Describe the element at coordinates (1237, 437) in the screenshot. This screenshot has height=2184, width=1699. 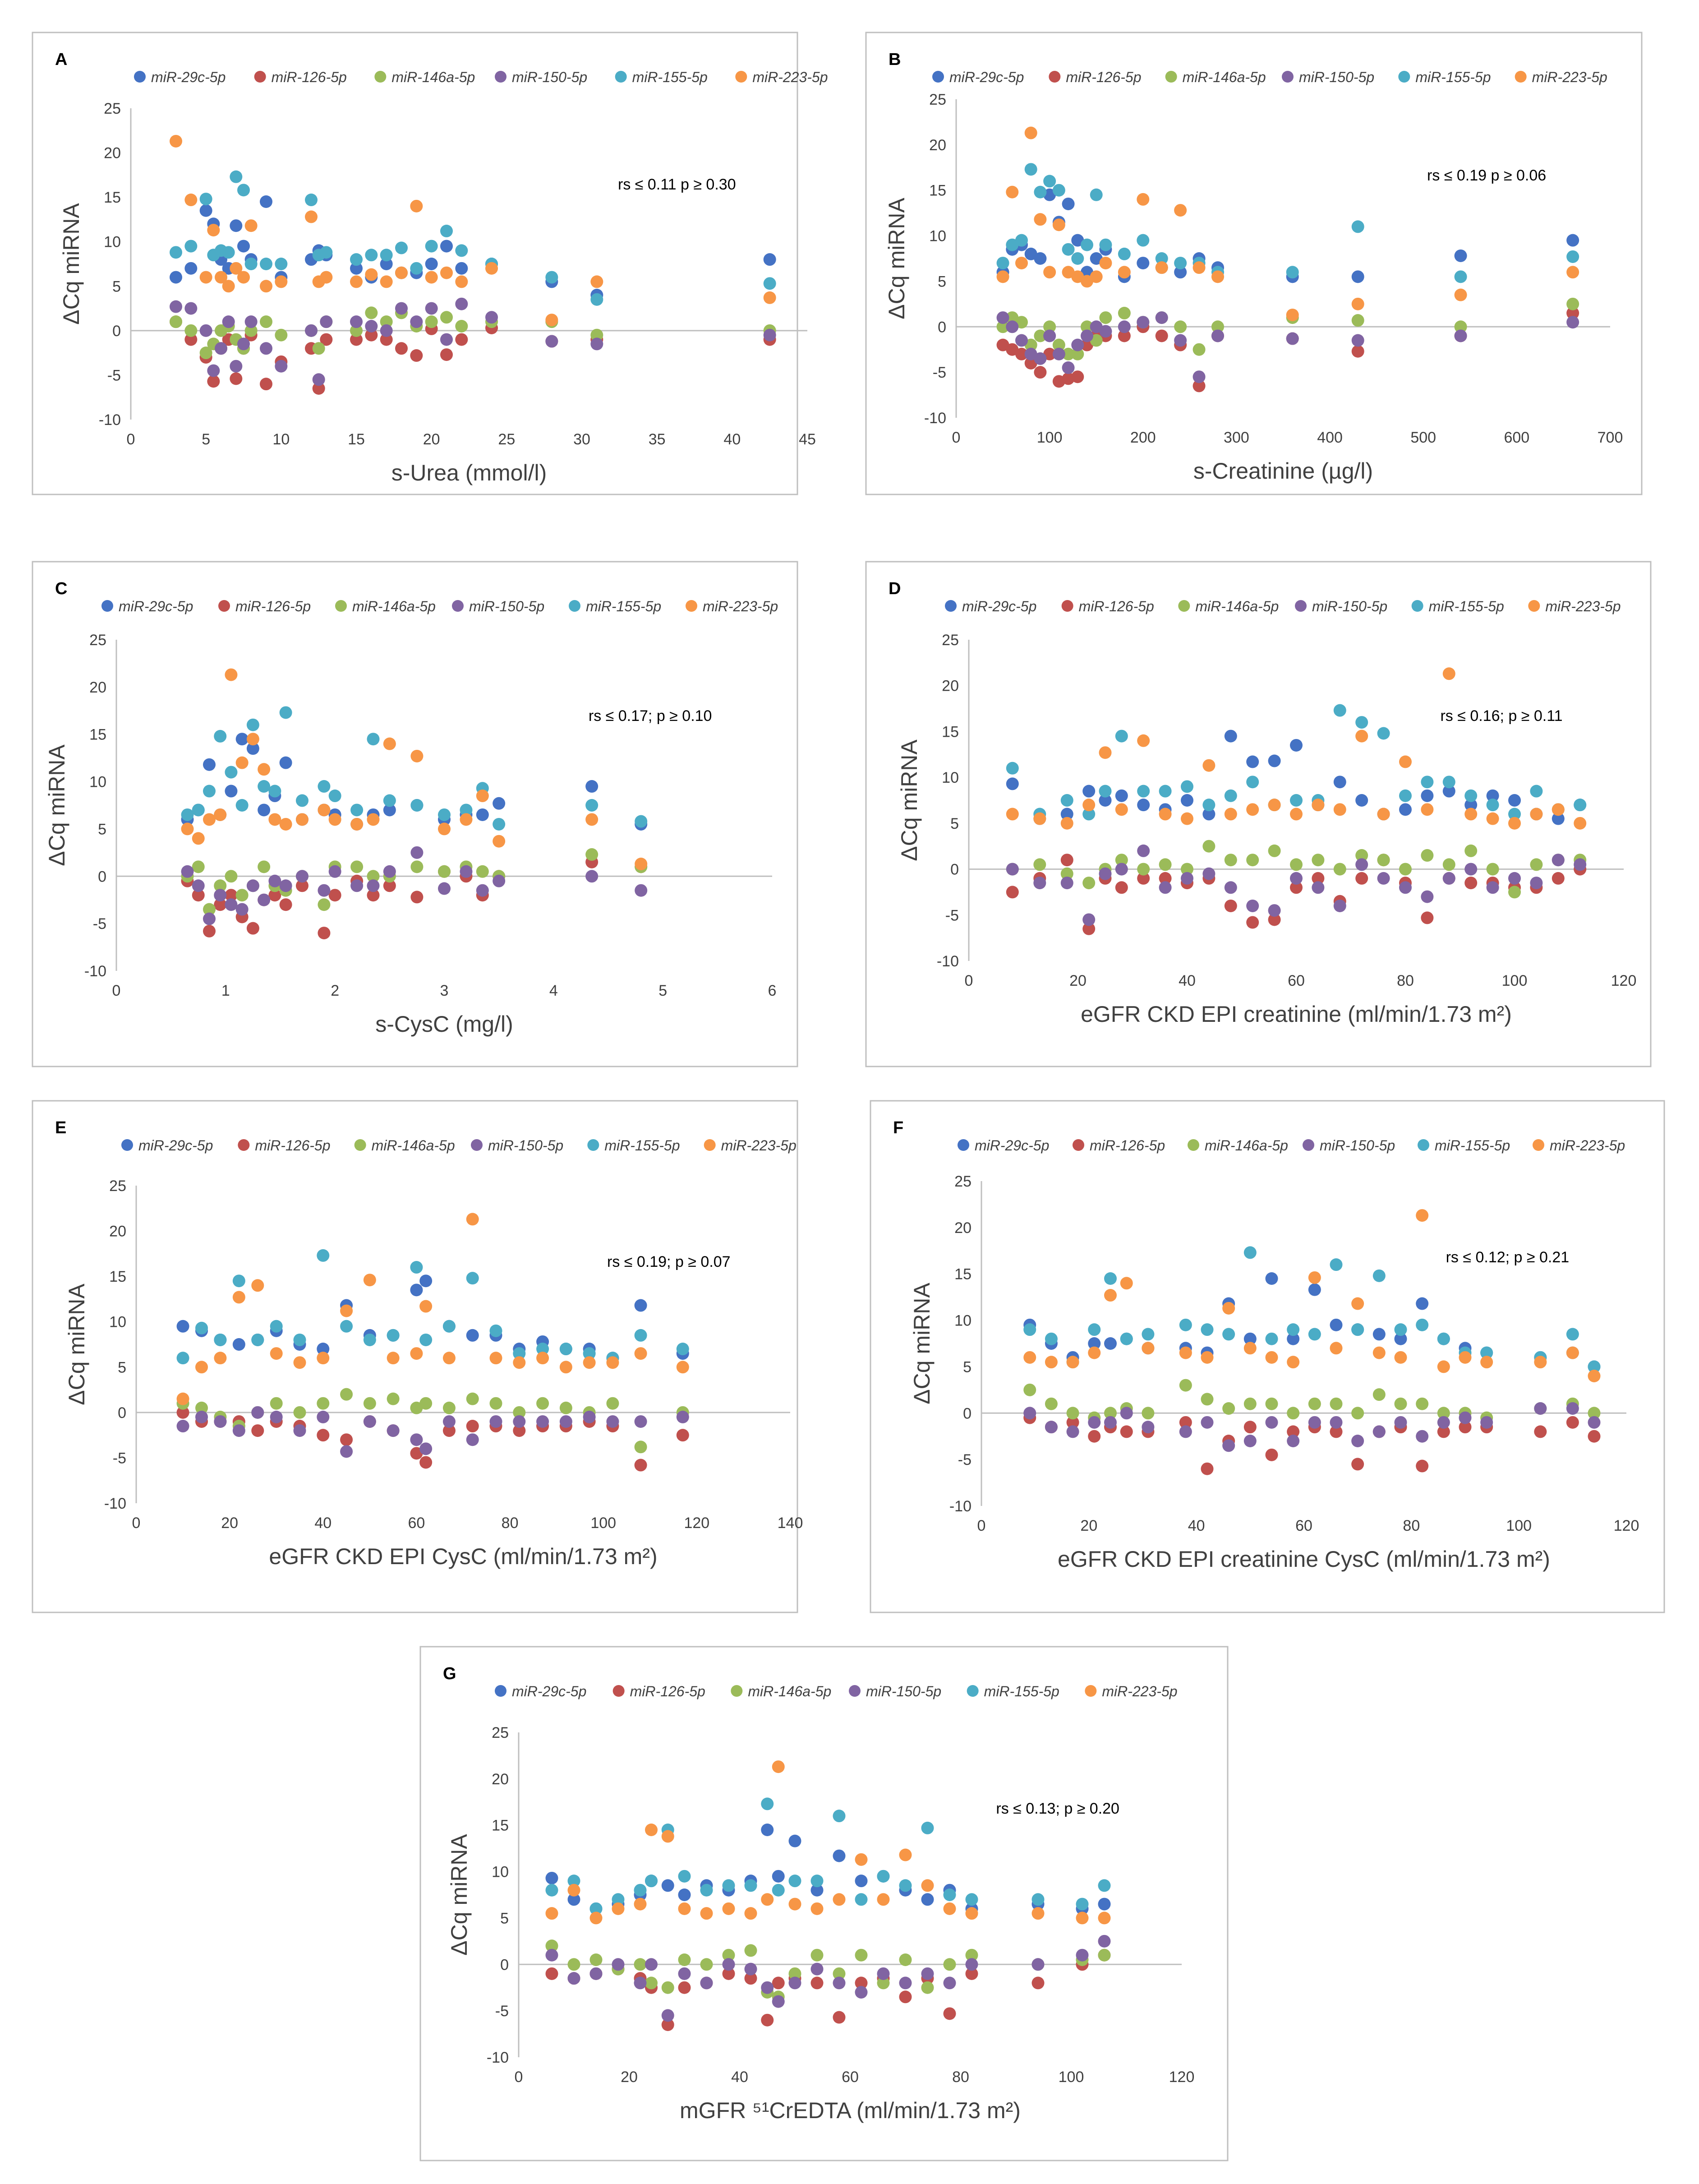
I see `x-tick-label: 300` at that location.